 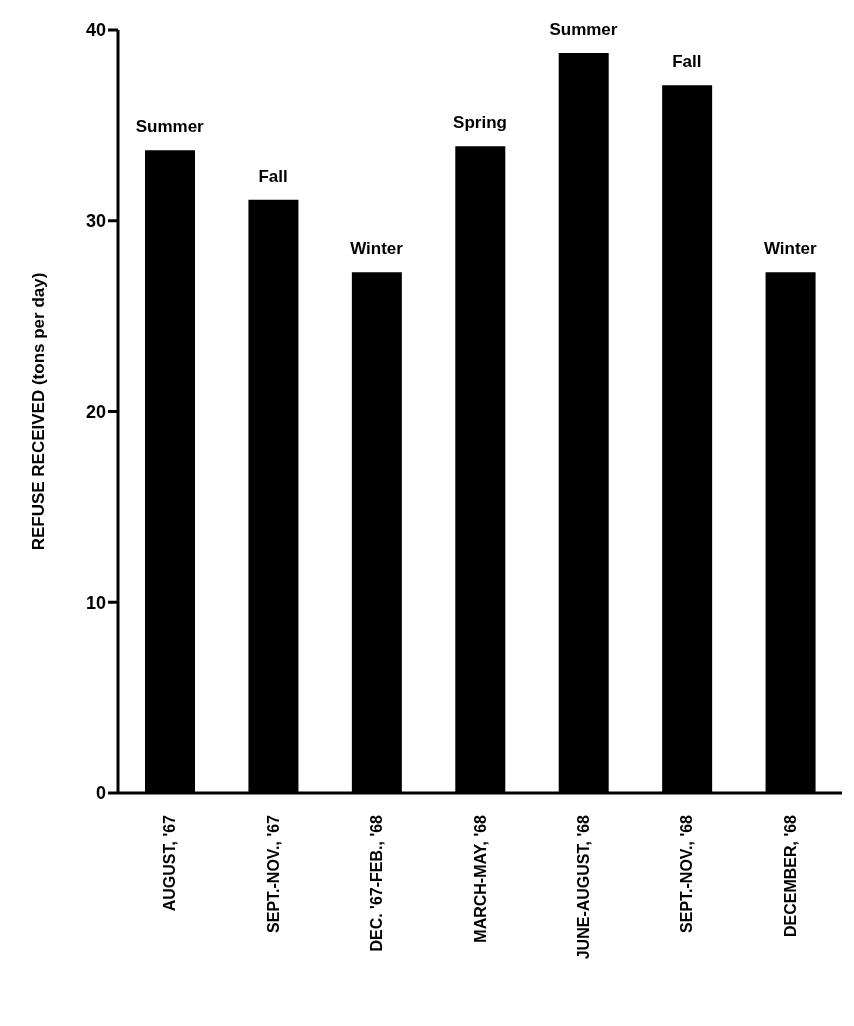 I want to click on y-tick-label: 0, so click(x=100, y=793).